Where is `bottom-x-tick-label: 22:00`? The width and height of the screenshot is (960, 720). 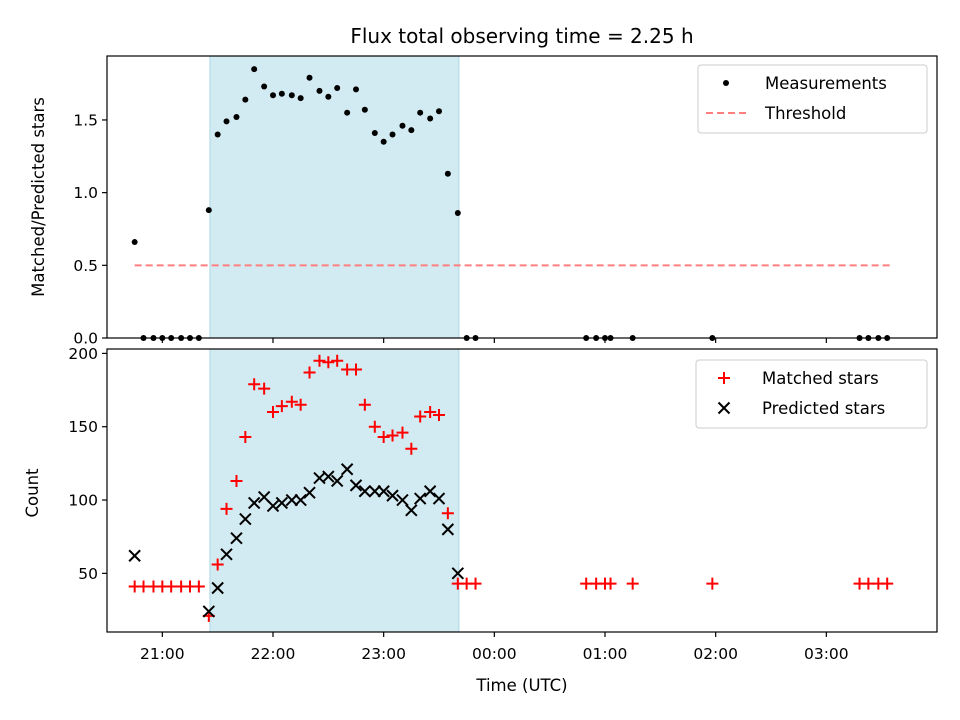 bottom-x-tick-label: 22:00 is located at coordinates (273, 654).